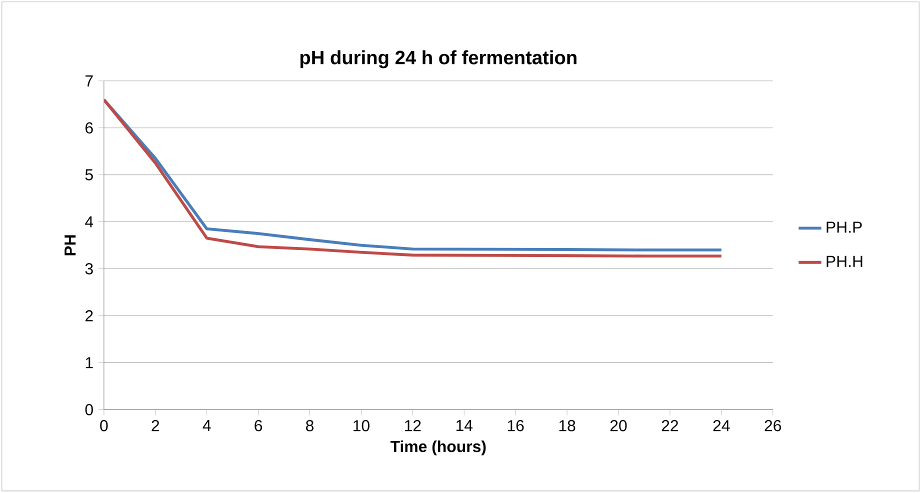 This screenshot has width=921, height=493. Describe the element at coordinates (438, 448) in the screenshot. I see `x-axis-title: Time (hours)` at that location.